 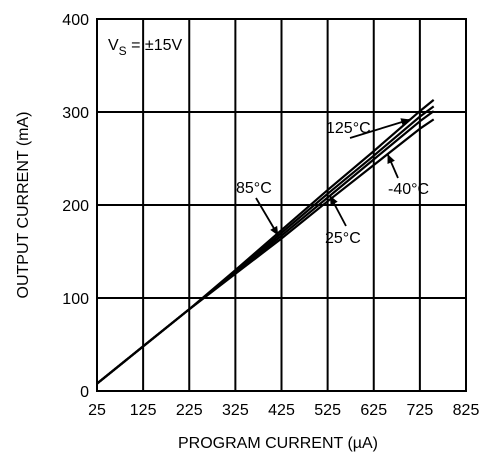 I want to click on y-tick-label: 0, so click(x=84, y=392).